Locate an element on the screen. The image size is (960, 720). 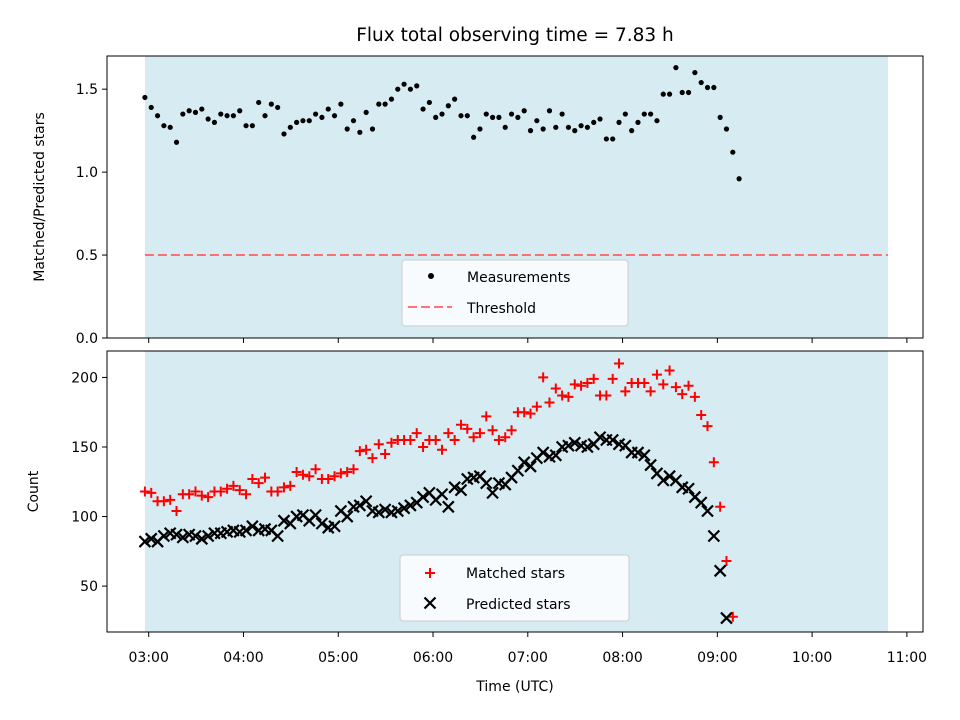
count-legend-box is located at coordinates (514, 588).